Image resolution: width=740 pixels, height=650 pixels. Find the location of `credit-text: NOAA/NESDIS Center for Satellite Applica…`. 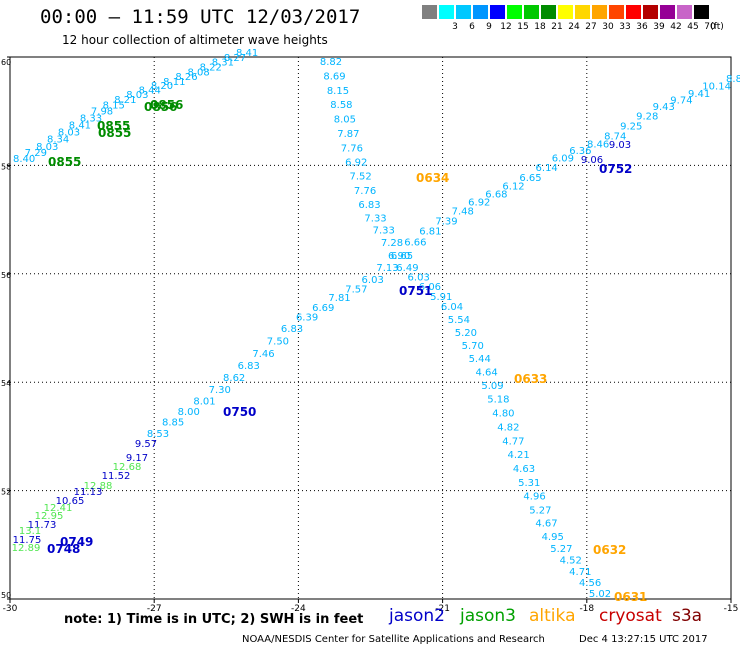

credit-text: NOAA/NESDIS Center for Satellite Applica… is located at coordinates (393, 639).